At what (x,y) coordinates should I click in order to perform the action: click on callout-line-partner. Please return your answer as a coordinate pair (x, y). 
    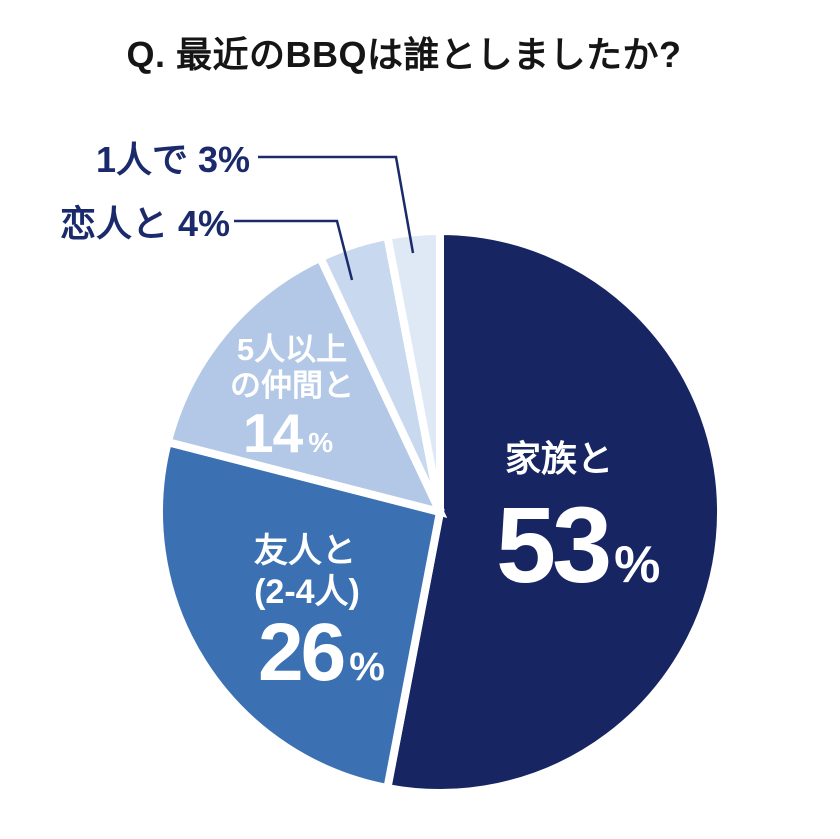
    Looking at the image, I should click on (294, 250).